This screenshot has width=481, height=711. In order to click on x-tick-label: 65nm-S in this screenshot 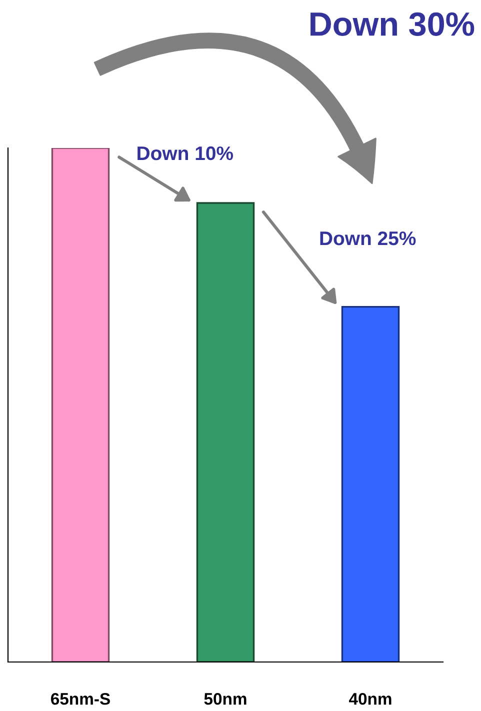, I will do `click(80, 698)`.